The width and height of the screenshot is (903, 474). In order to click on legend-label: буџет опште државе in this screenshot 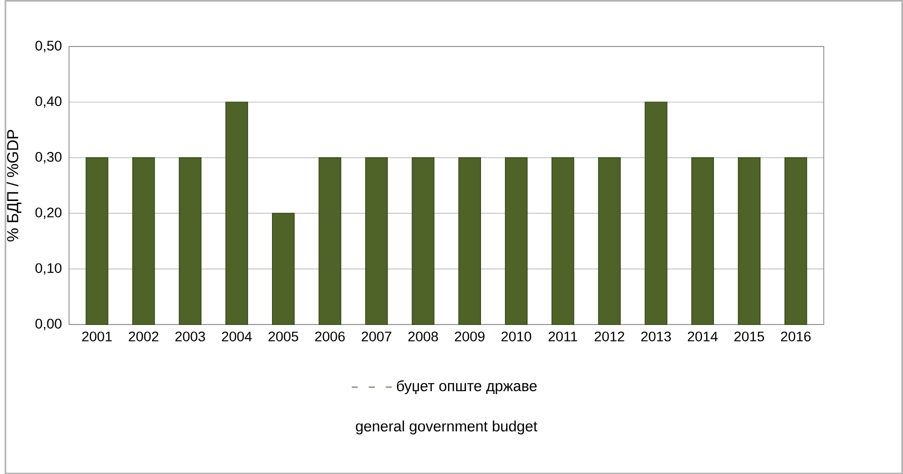, I will do `click(466, 387)`.